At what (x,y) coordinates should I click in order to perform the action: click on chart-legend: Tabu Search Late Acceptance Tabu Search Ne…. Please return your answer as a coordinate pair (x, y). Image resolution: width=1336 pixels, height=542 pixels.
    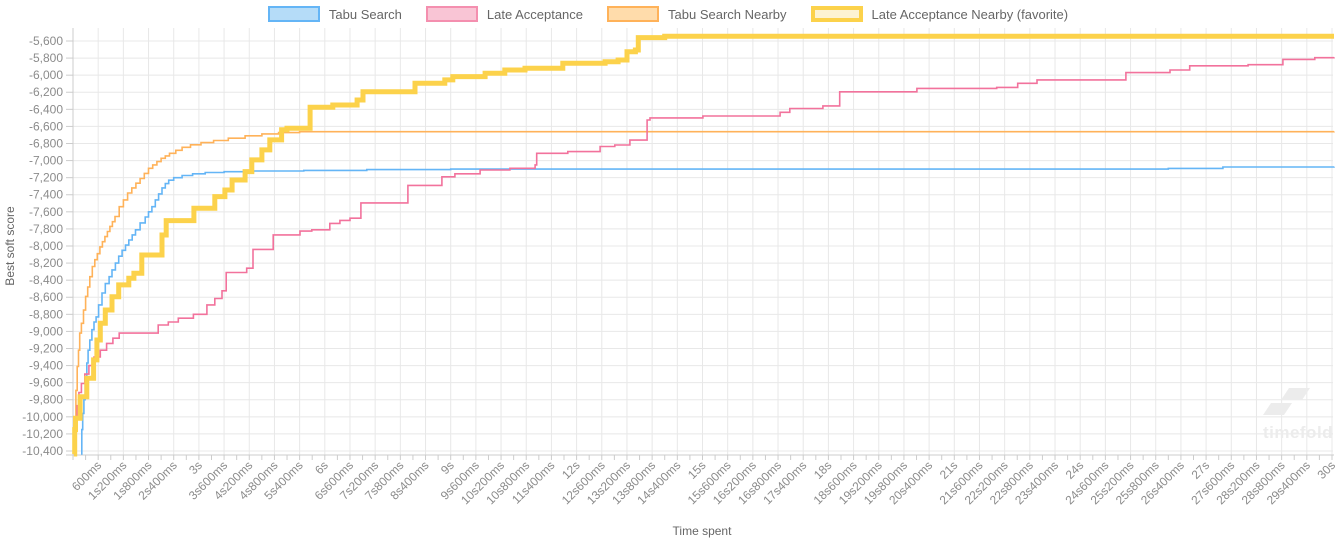
    Looking at the image, I should click on (668, 14).